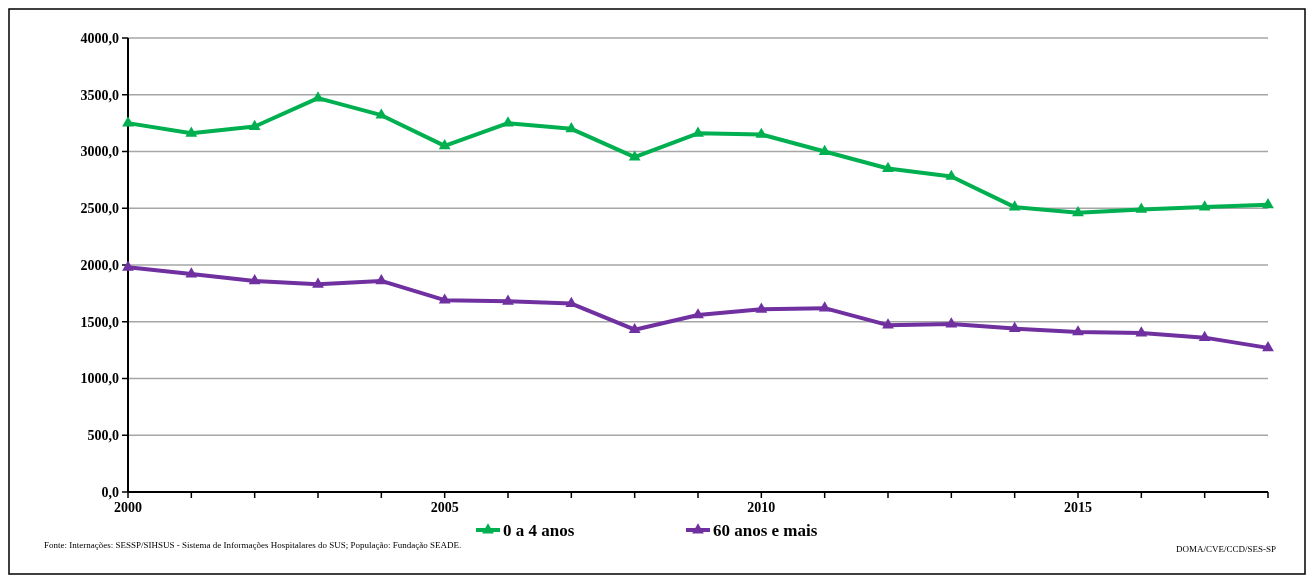 Image resolution: width=1314 pixels, height=575 pixels. Describe the element at coordinates (99, 265) in the screenshot. I see `y-tick-label: 2000,0` at that location.